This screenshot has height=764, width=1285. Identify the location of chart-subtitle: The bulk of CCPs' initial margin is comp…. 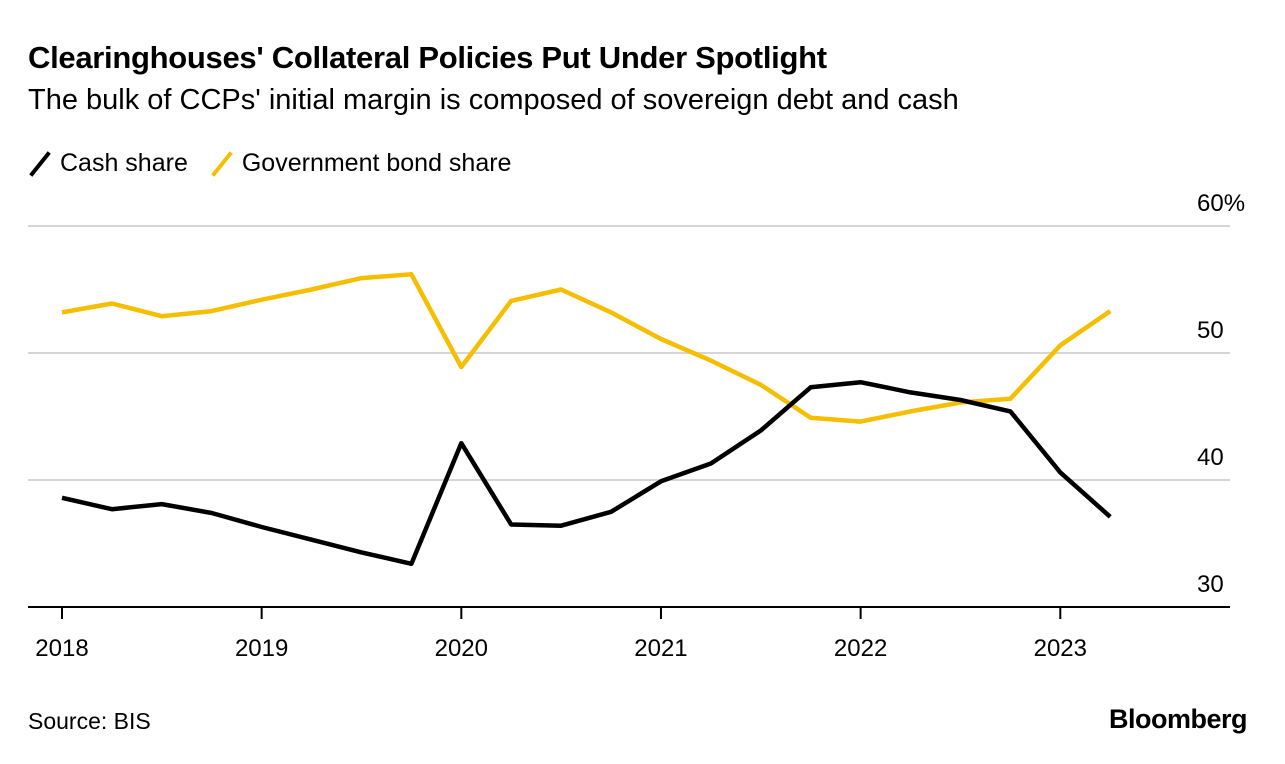
(493, 100).